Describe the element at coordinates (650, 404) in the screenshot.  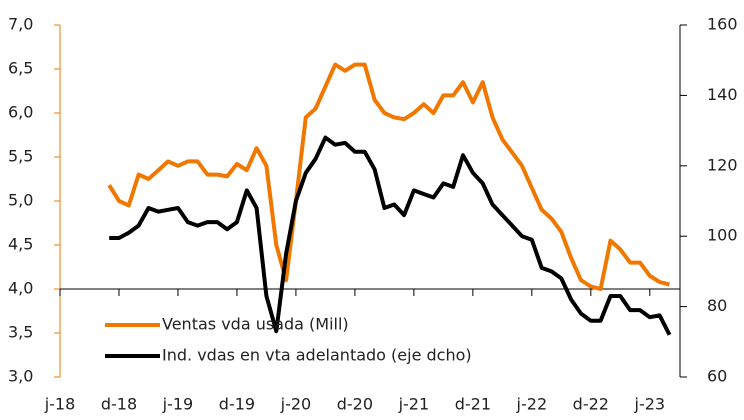
I see `x-tick-label: j-23` at that location.